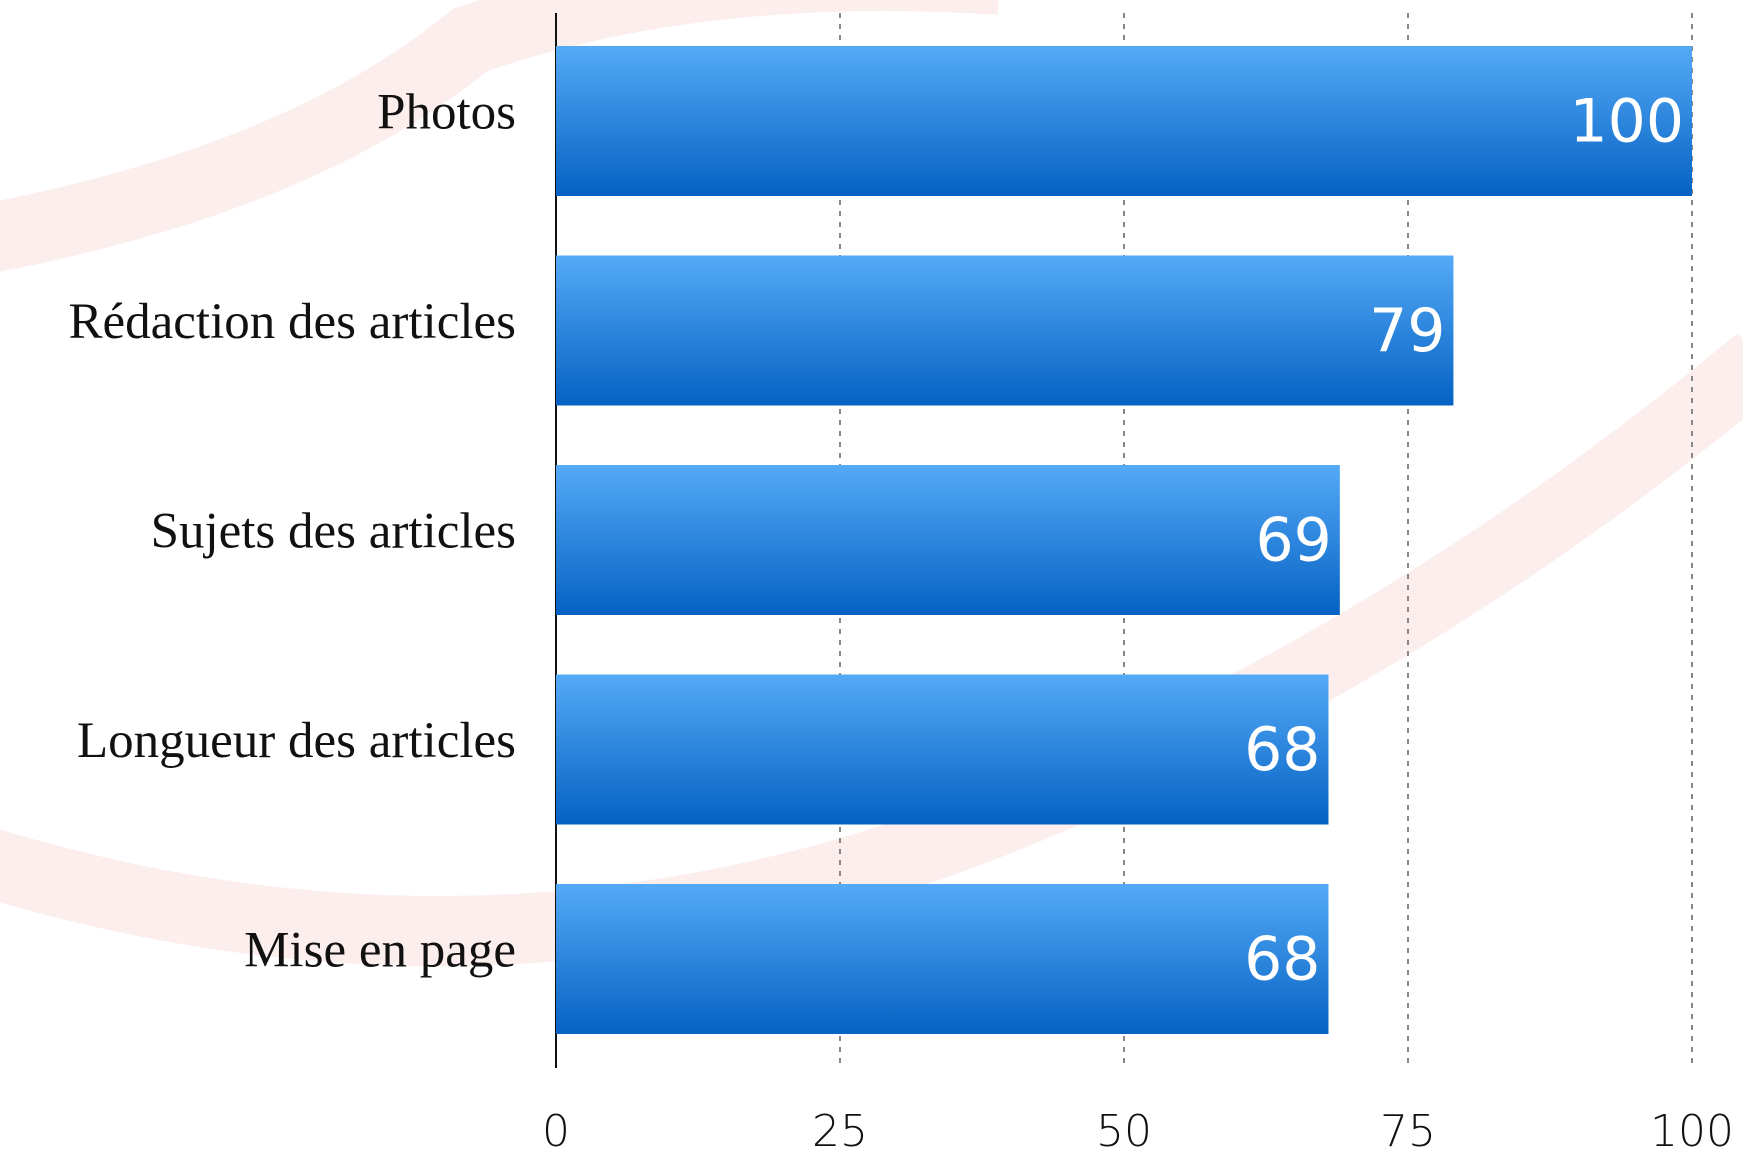  I want to click on y-tick-label: Longueur des articles, so click(296, 741).